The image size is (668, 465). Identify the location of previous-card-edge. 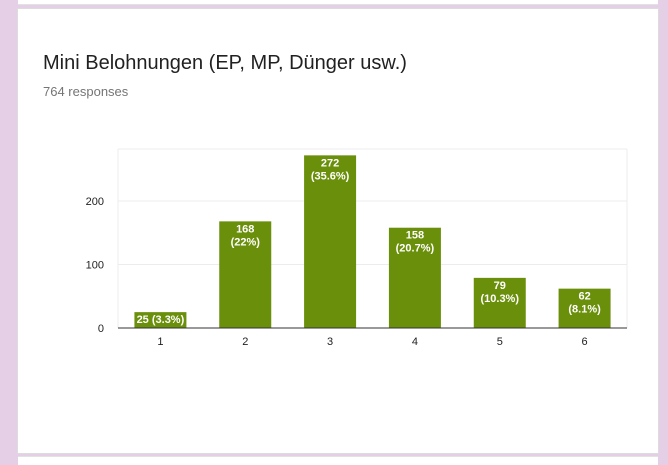
(338, 2).